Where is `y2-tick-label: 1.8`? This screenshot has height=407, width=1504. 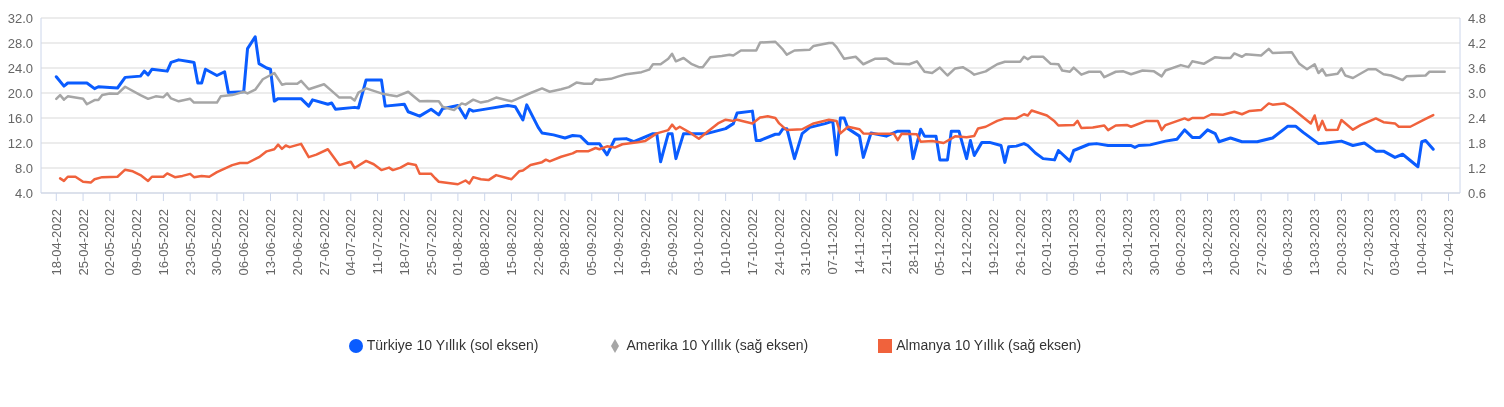
y2-tick-label: 1.8 is located at coordinates (1477, 143).